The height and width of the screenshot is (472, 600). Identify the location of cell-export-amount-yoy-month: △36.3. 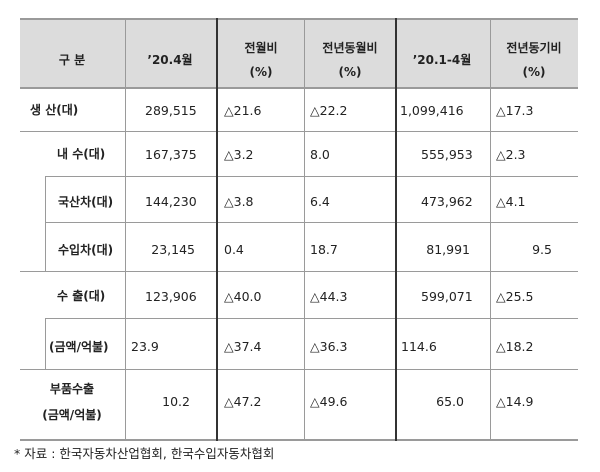
(329, 346).